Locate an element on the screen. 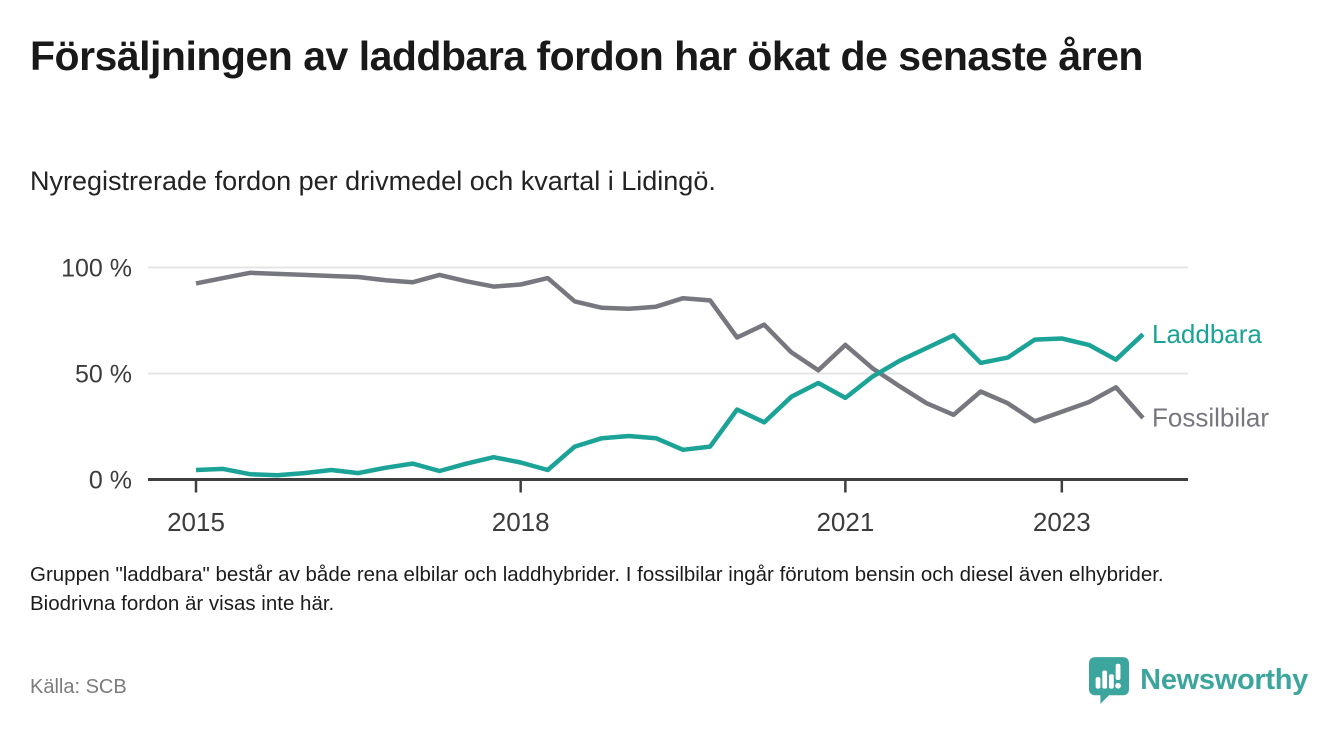  source-label: Källa: SCB is located at coordinates (78, 687).